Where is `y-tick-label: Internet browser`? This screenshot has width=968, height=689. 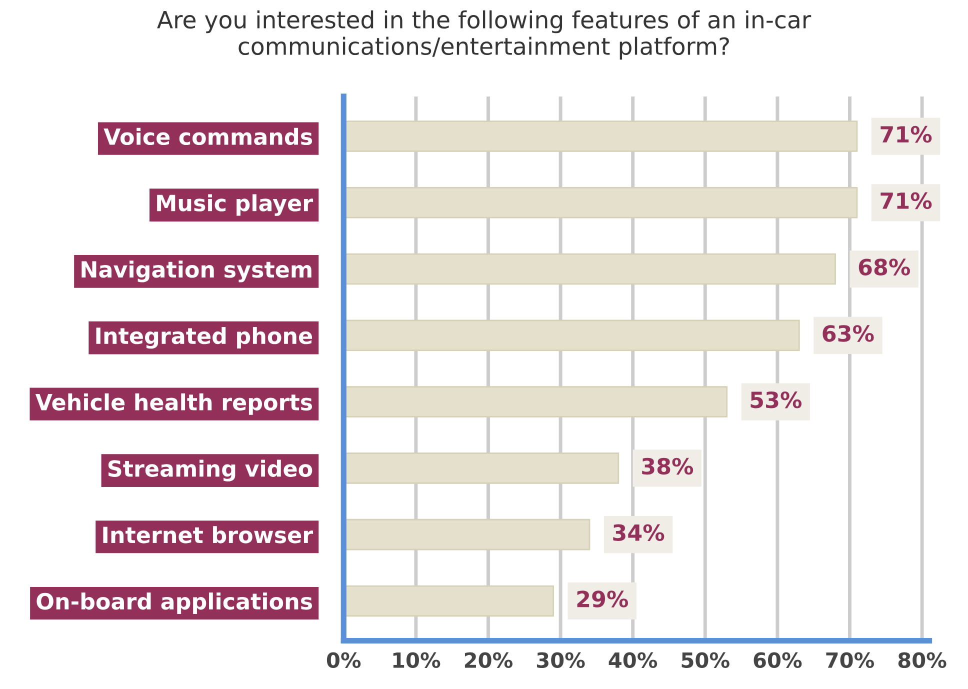
y-tick-label: Internet browser is located at coordinates (208, 535).